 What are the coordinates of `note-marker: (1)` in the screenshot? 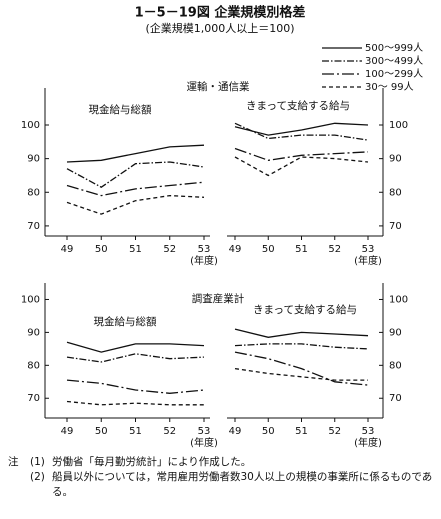 It's located at (37, 462).